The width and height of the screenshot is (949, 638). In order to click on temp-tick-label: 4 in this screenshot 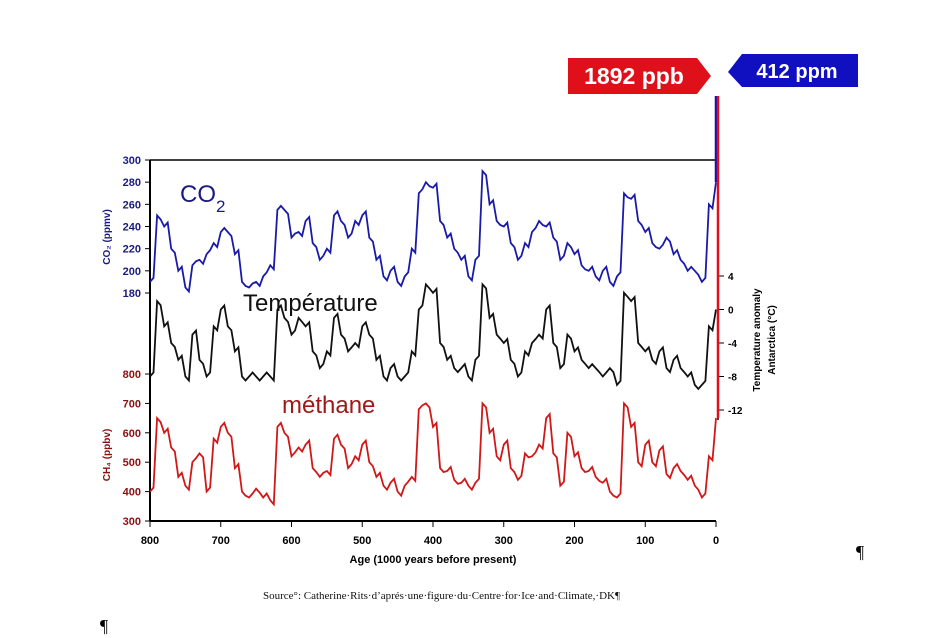, I will do `click(731, 277)`.